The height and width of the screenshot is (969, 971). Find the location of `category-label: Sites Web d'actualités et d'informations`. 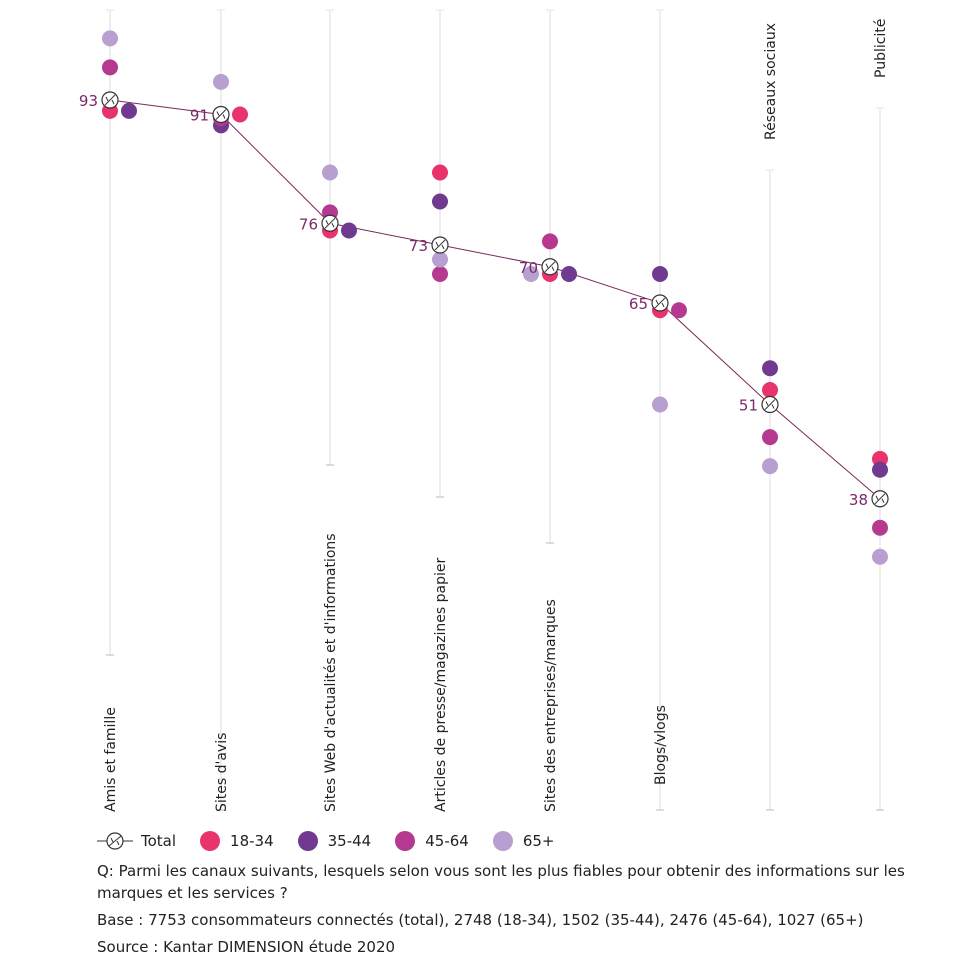

category-label: Sites Web d'actualités et d'informations is located at coordinates (331, 672).